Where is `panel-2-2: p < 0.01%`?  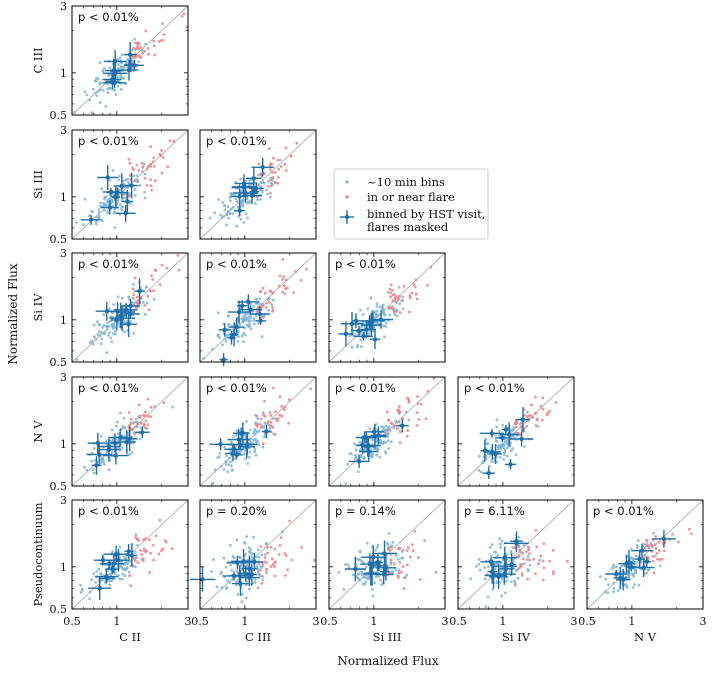
panel-2-2: p < 0.01% is located at coordinates (387, 307).